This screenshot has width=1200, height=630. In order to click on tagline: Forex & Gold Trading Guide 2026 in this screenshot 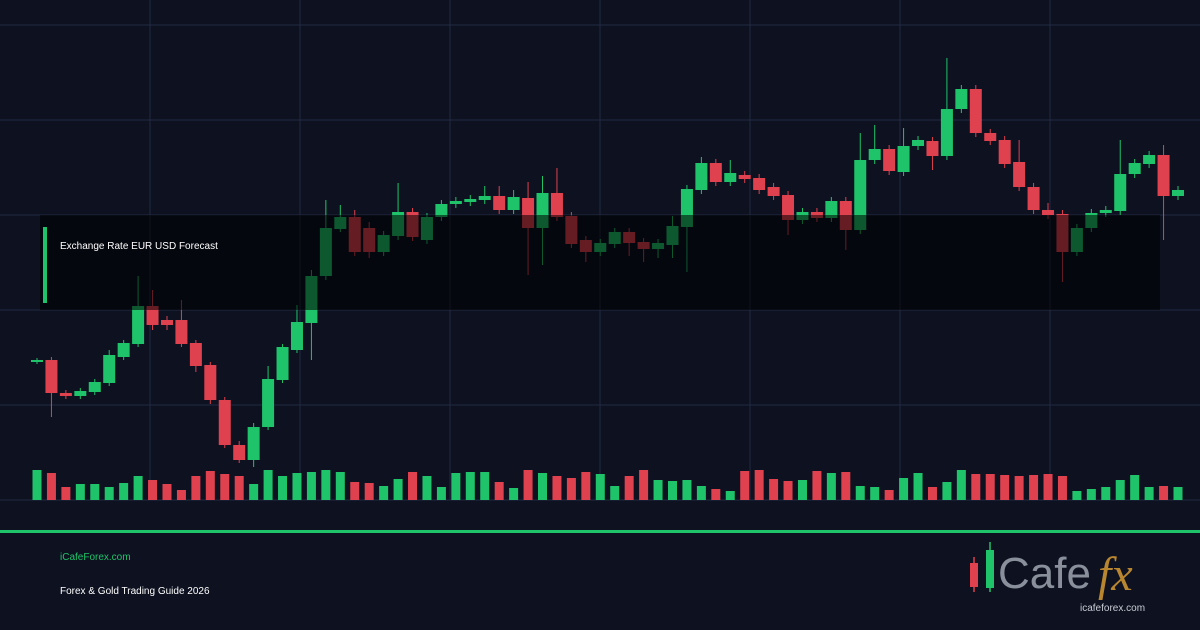, I will do `click(135, 591)`.